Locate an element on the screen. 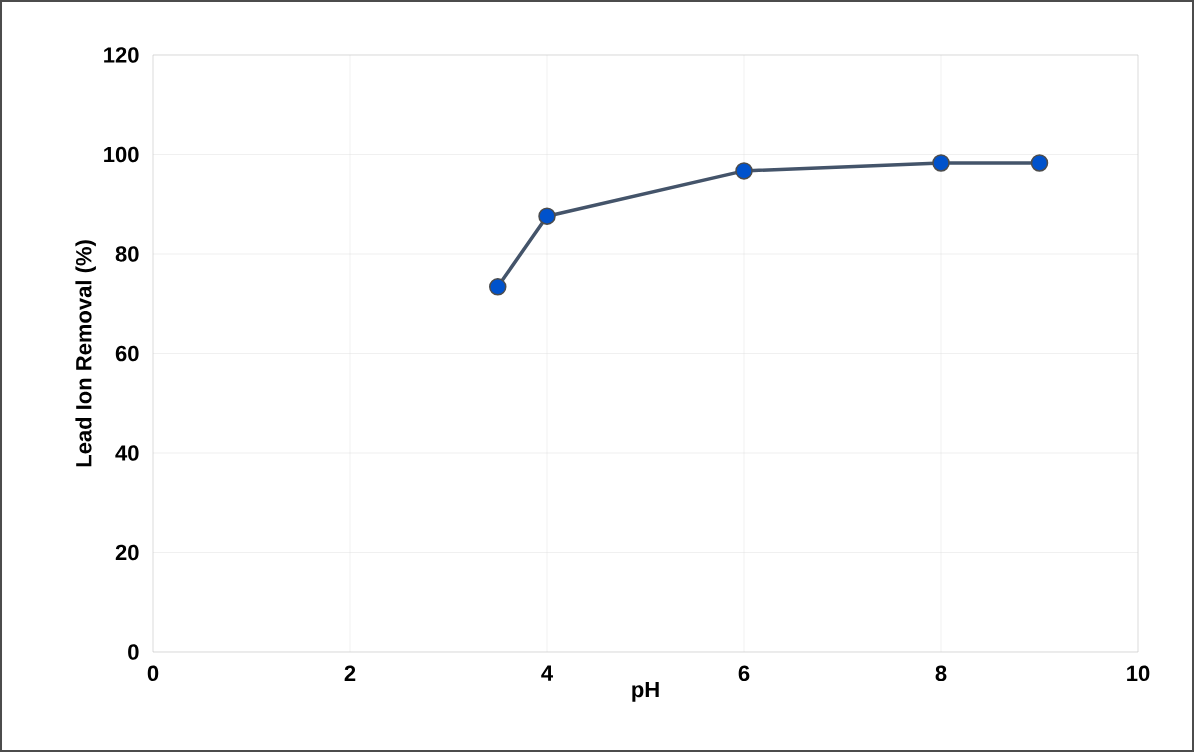 The width and height of the screenshot is (1194, 752). y-axis-title: Lead Ion Removal (%) is located at coordinates (85, 353).